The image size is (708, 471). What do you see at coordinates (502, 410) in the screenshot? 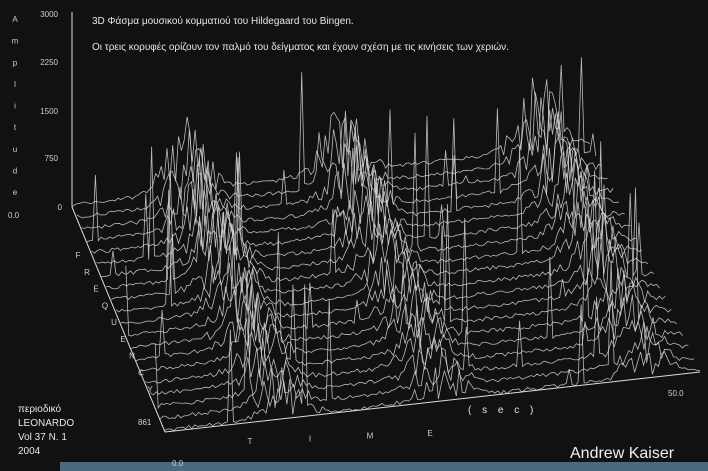
I see `time-unit: ( s e c )` at bounding box center [502, 410].